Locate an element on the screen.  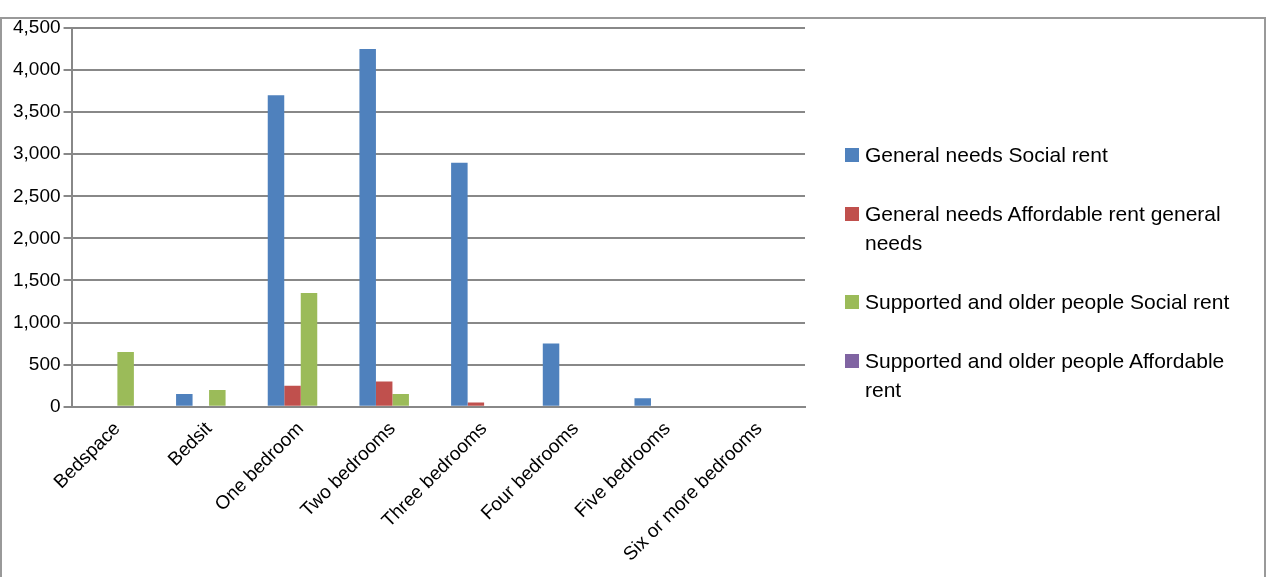
y-tick-label: 3,000 is located at coordinates (37, 153).